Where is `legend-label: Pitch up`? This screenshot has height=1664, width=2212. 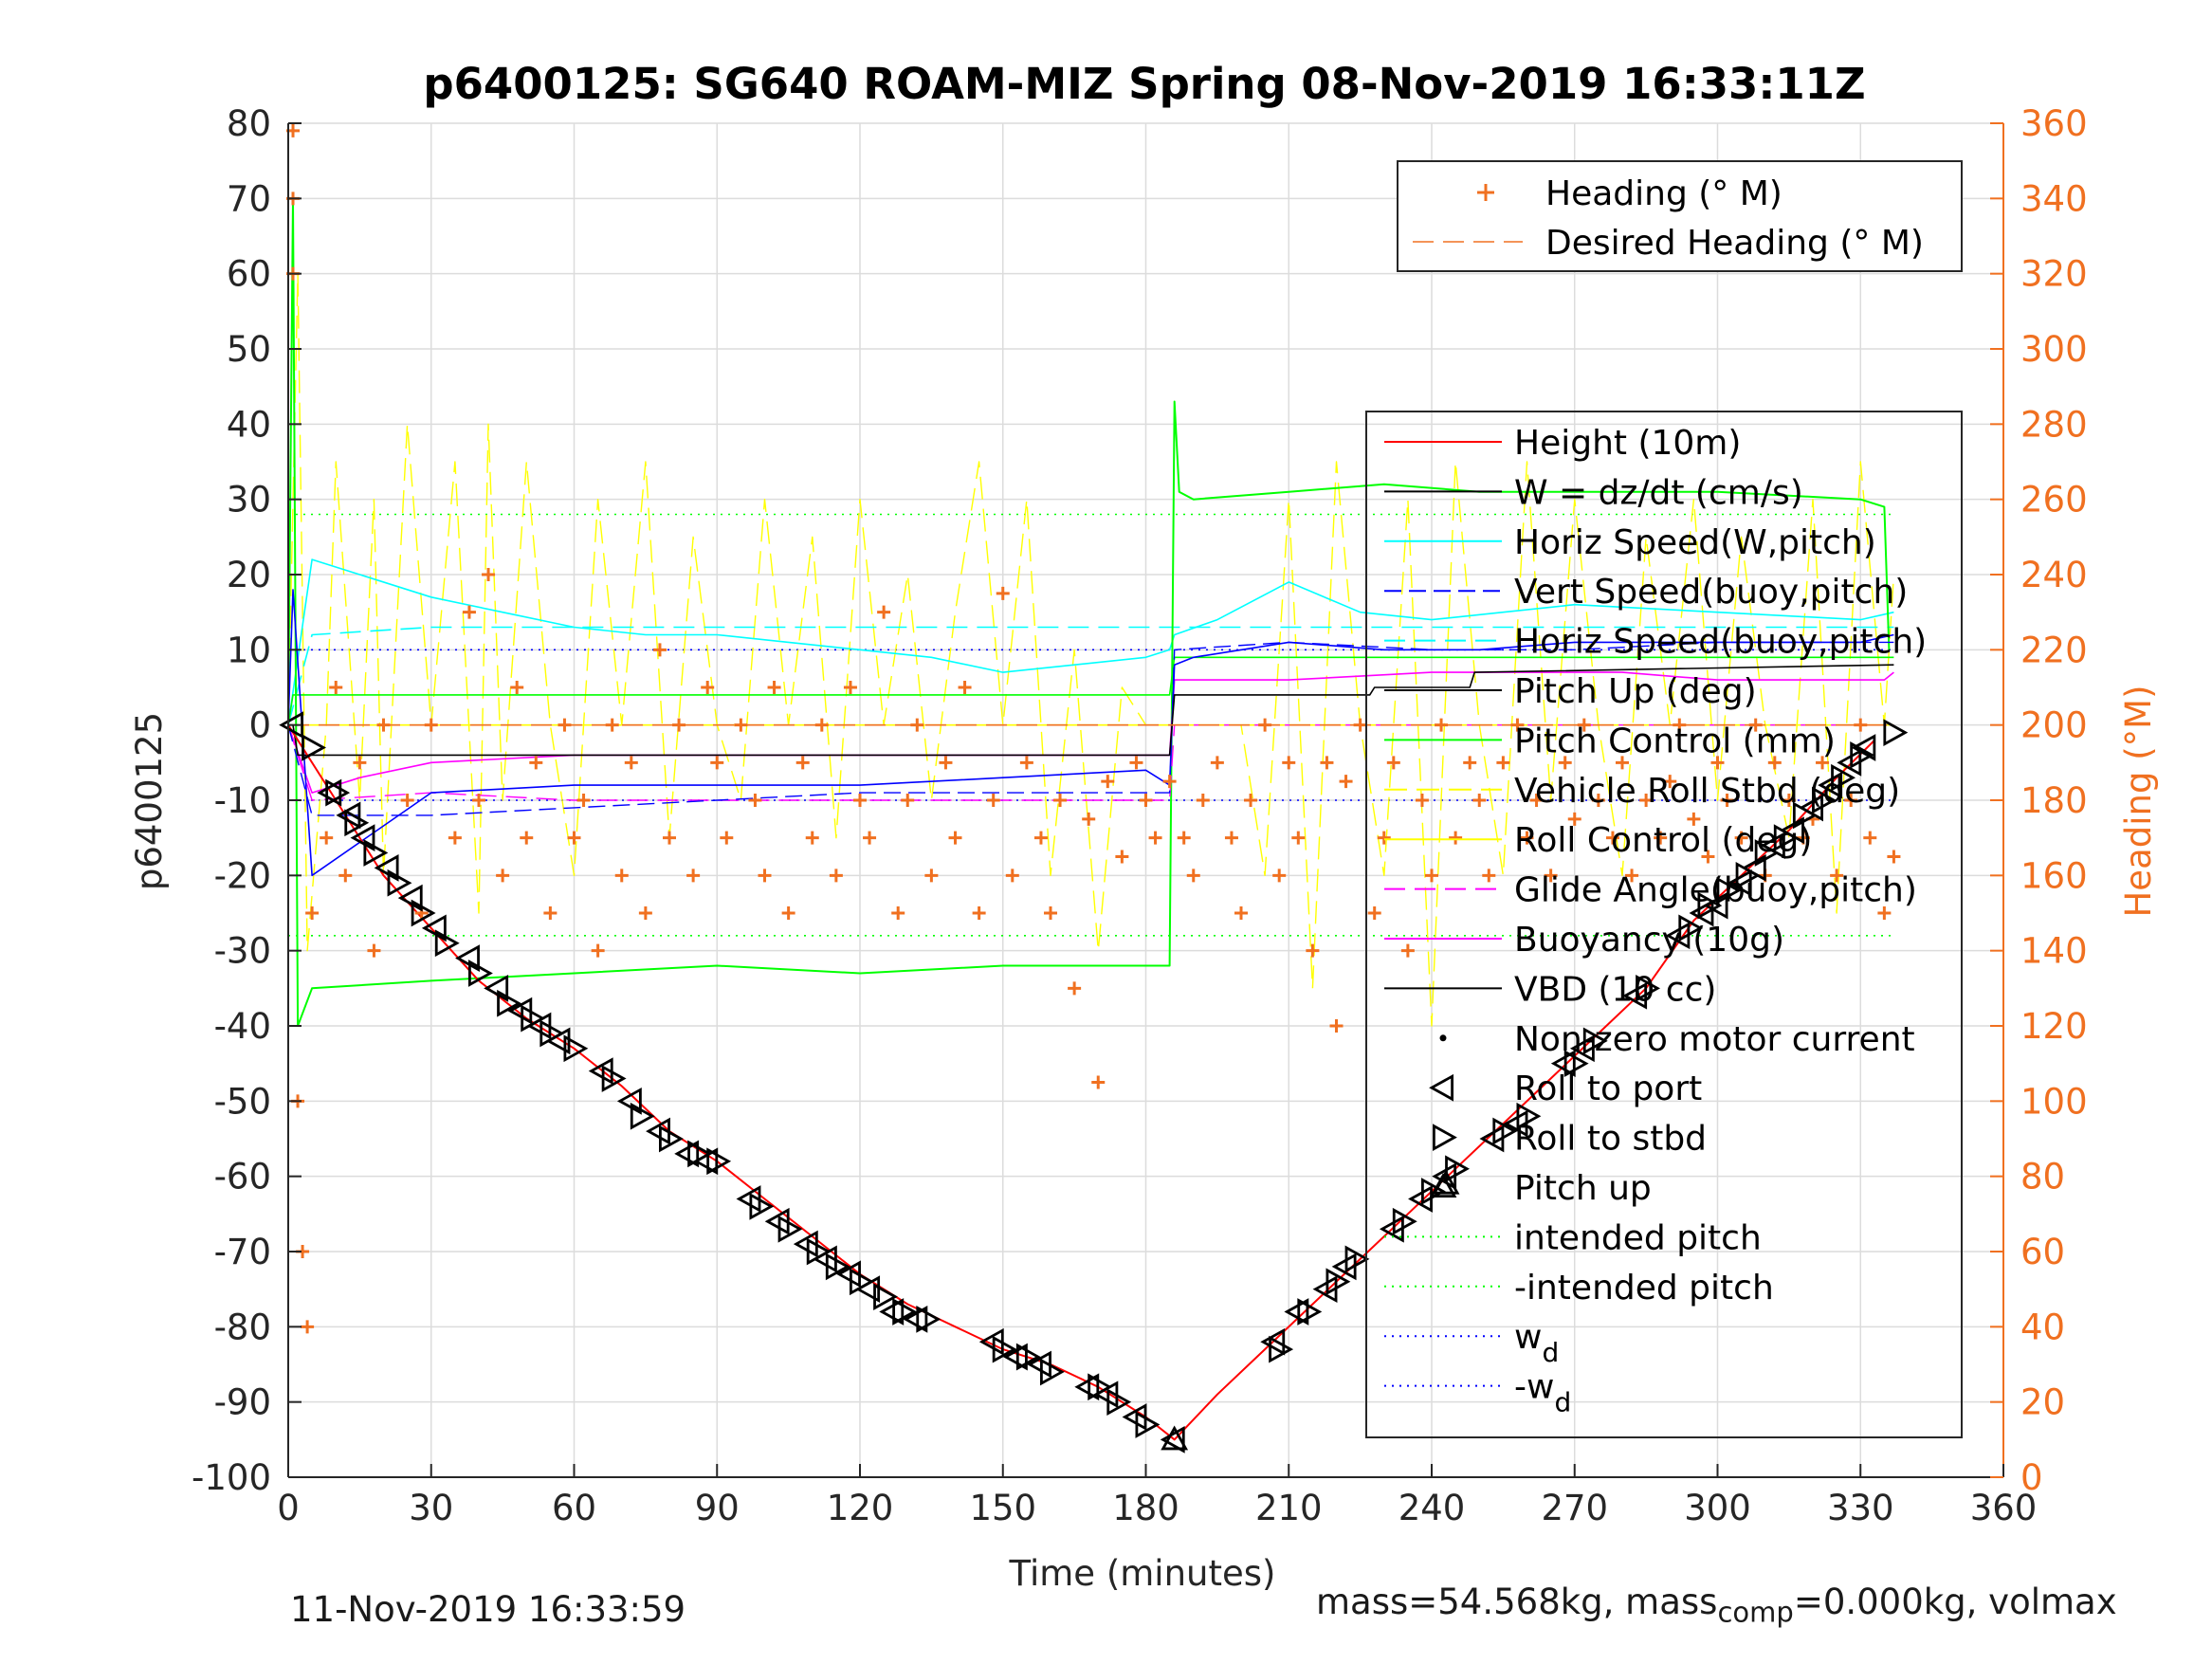 legend-label: Pitch up is located at coordinates (1583, 1188).